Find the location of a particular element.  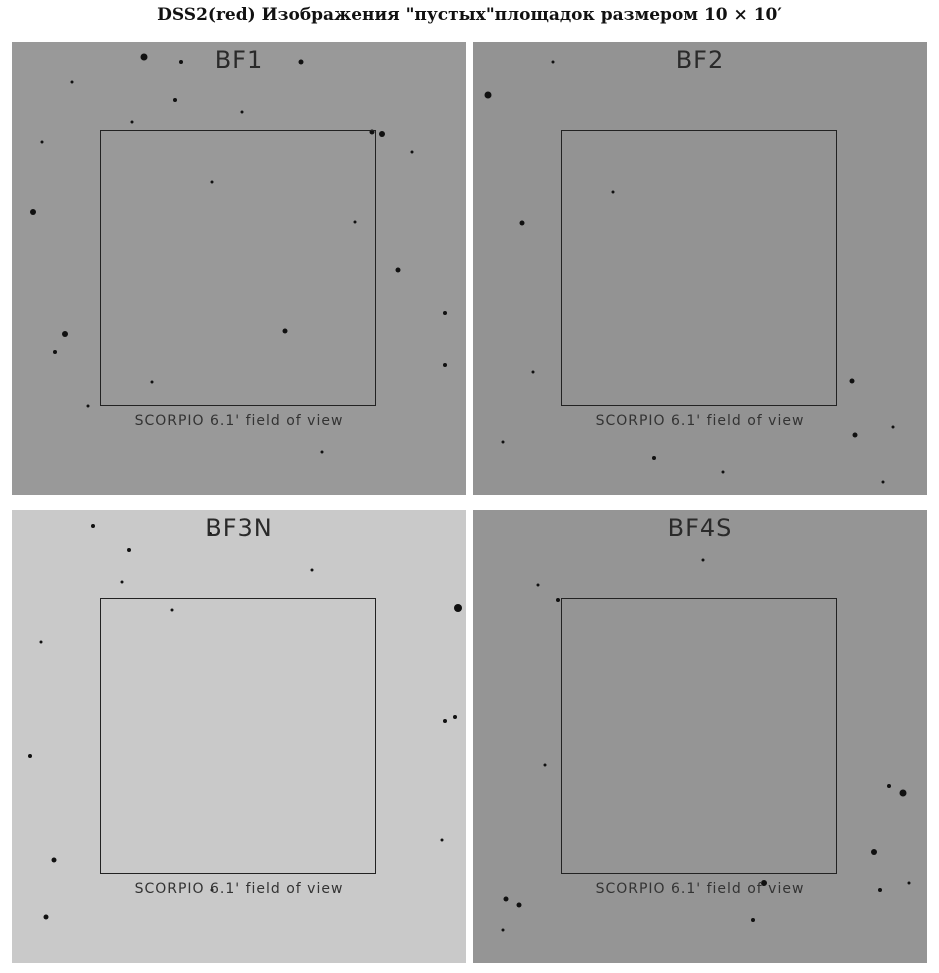

panel-label: BF3N is located at coordinates (239, 528).